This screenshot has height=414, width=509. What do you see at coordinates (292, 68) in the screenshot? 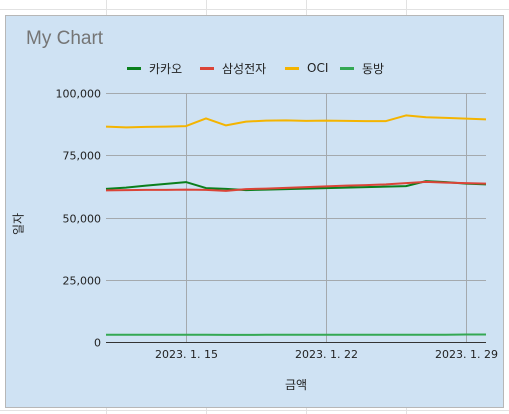
I see `legend-swatch-oci` at bounding box center [292, 68].